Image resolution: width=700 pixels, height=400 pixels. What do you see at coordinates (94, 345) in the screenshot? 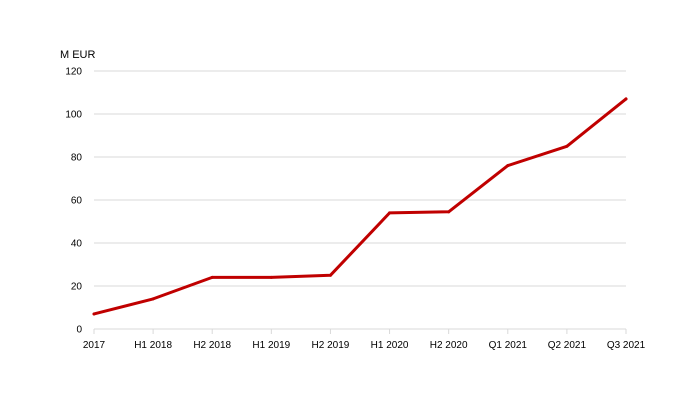
I see `x-tick-label: 2017` at bounding box center [94, 345].